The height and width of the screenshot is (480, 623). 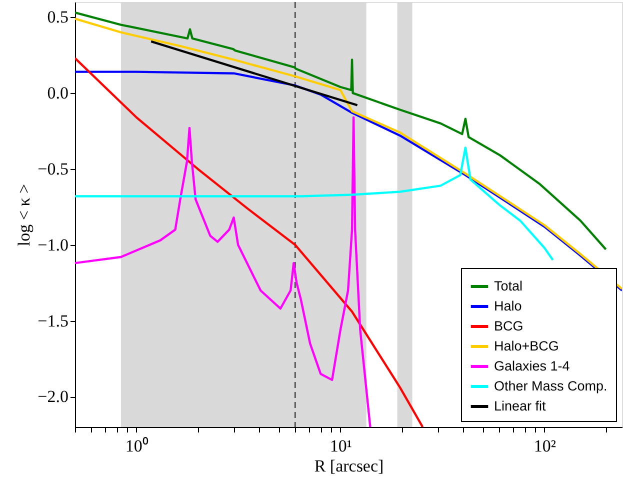 What do you see at coordinates (341, 446) in the screenshot?
I see `x-tick-label: 10¹` at bounding box center [341, 446].